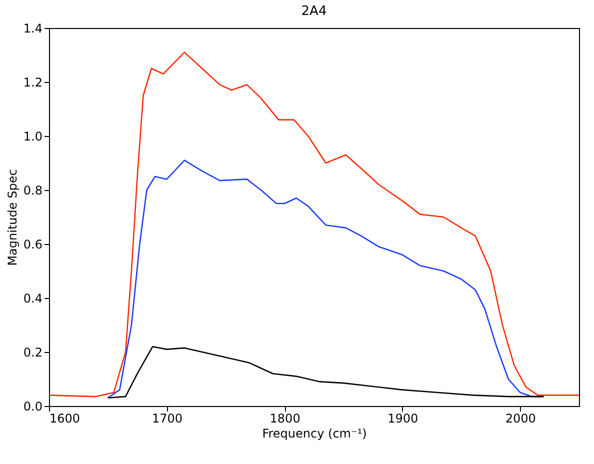 The height and width of the screenshot is (464, 594). Describe the element at coordinates (314, 11) in the screenshot. I see `chart-title: 2A4` at that location.